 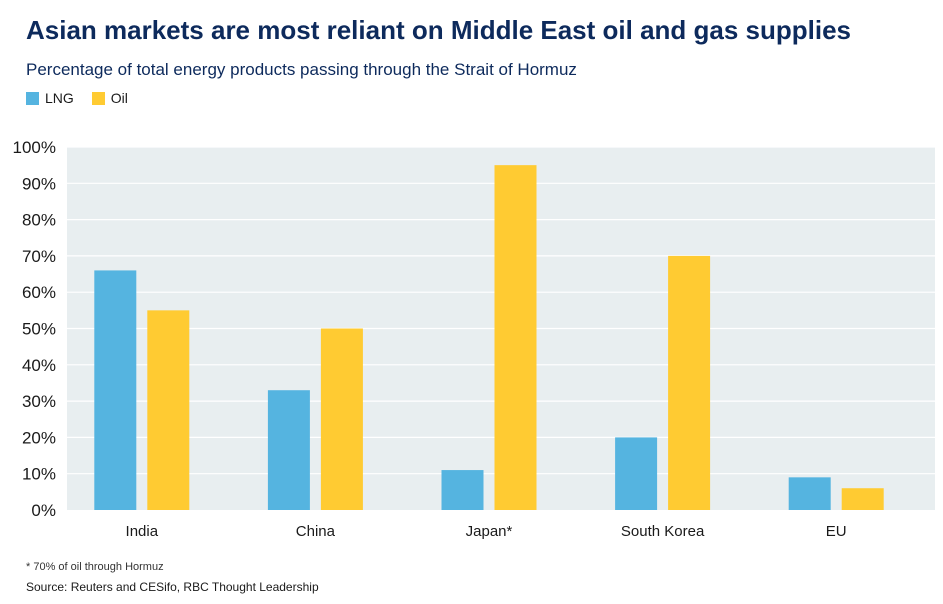 I want to click on legend-item-lng: LNG, so click(x=50, y=98).